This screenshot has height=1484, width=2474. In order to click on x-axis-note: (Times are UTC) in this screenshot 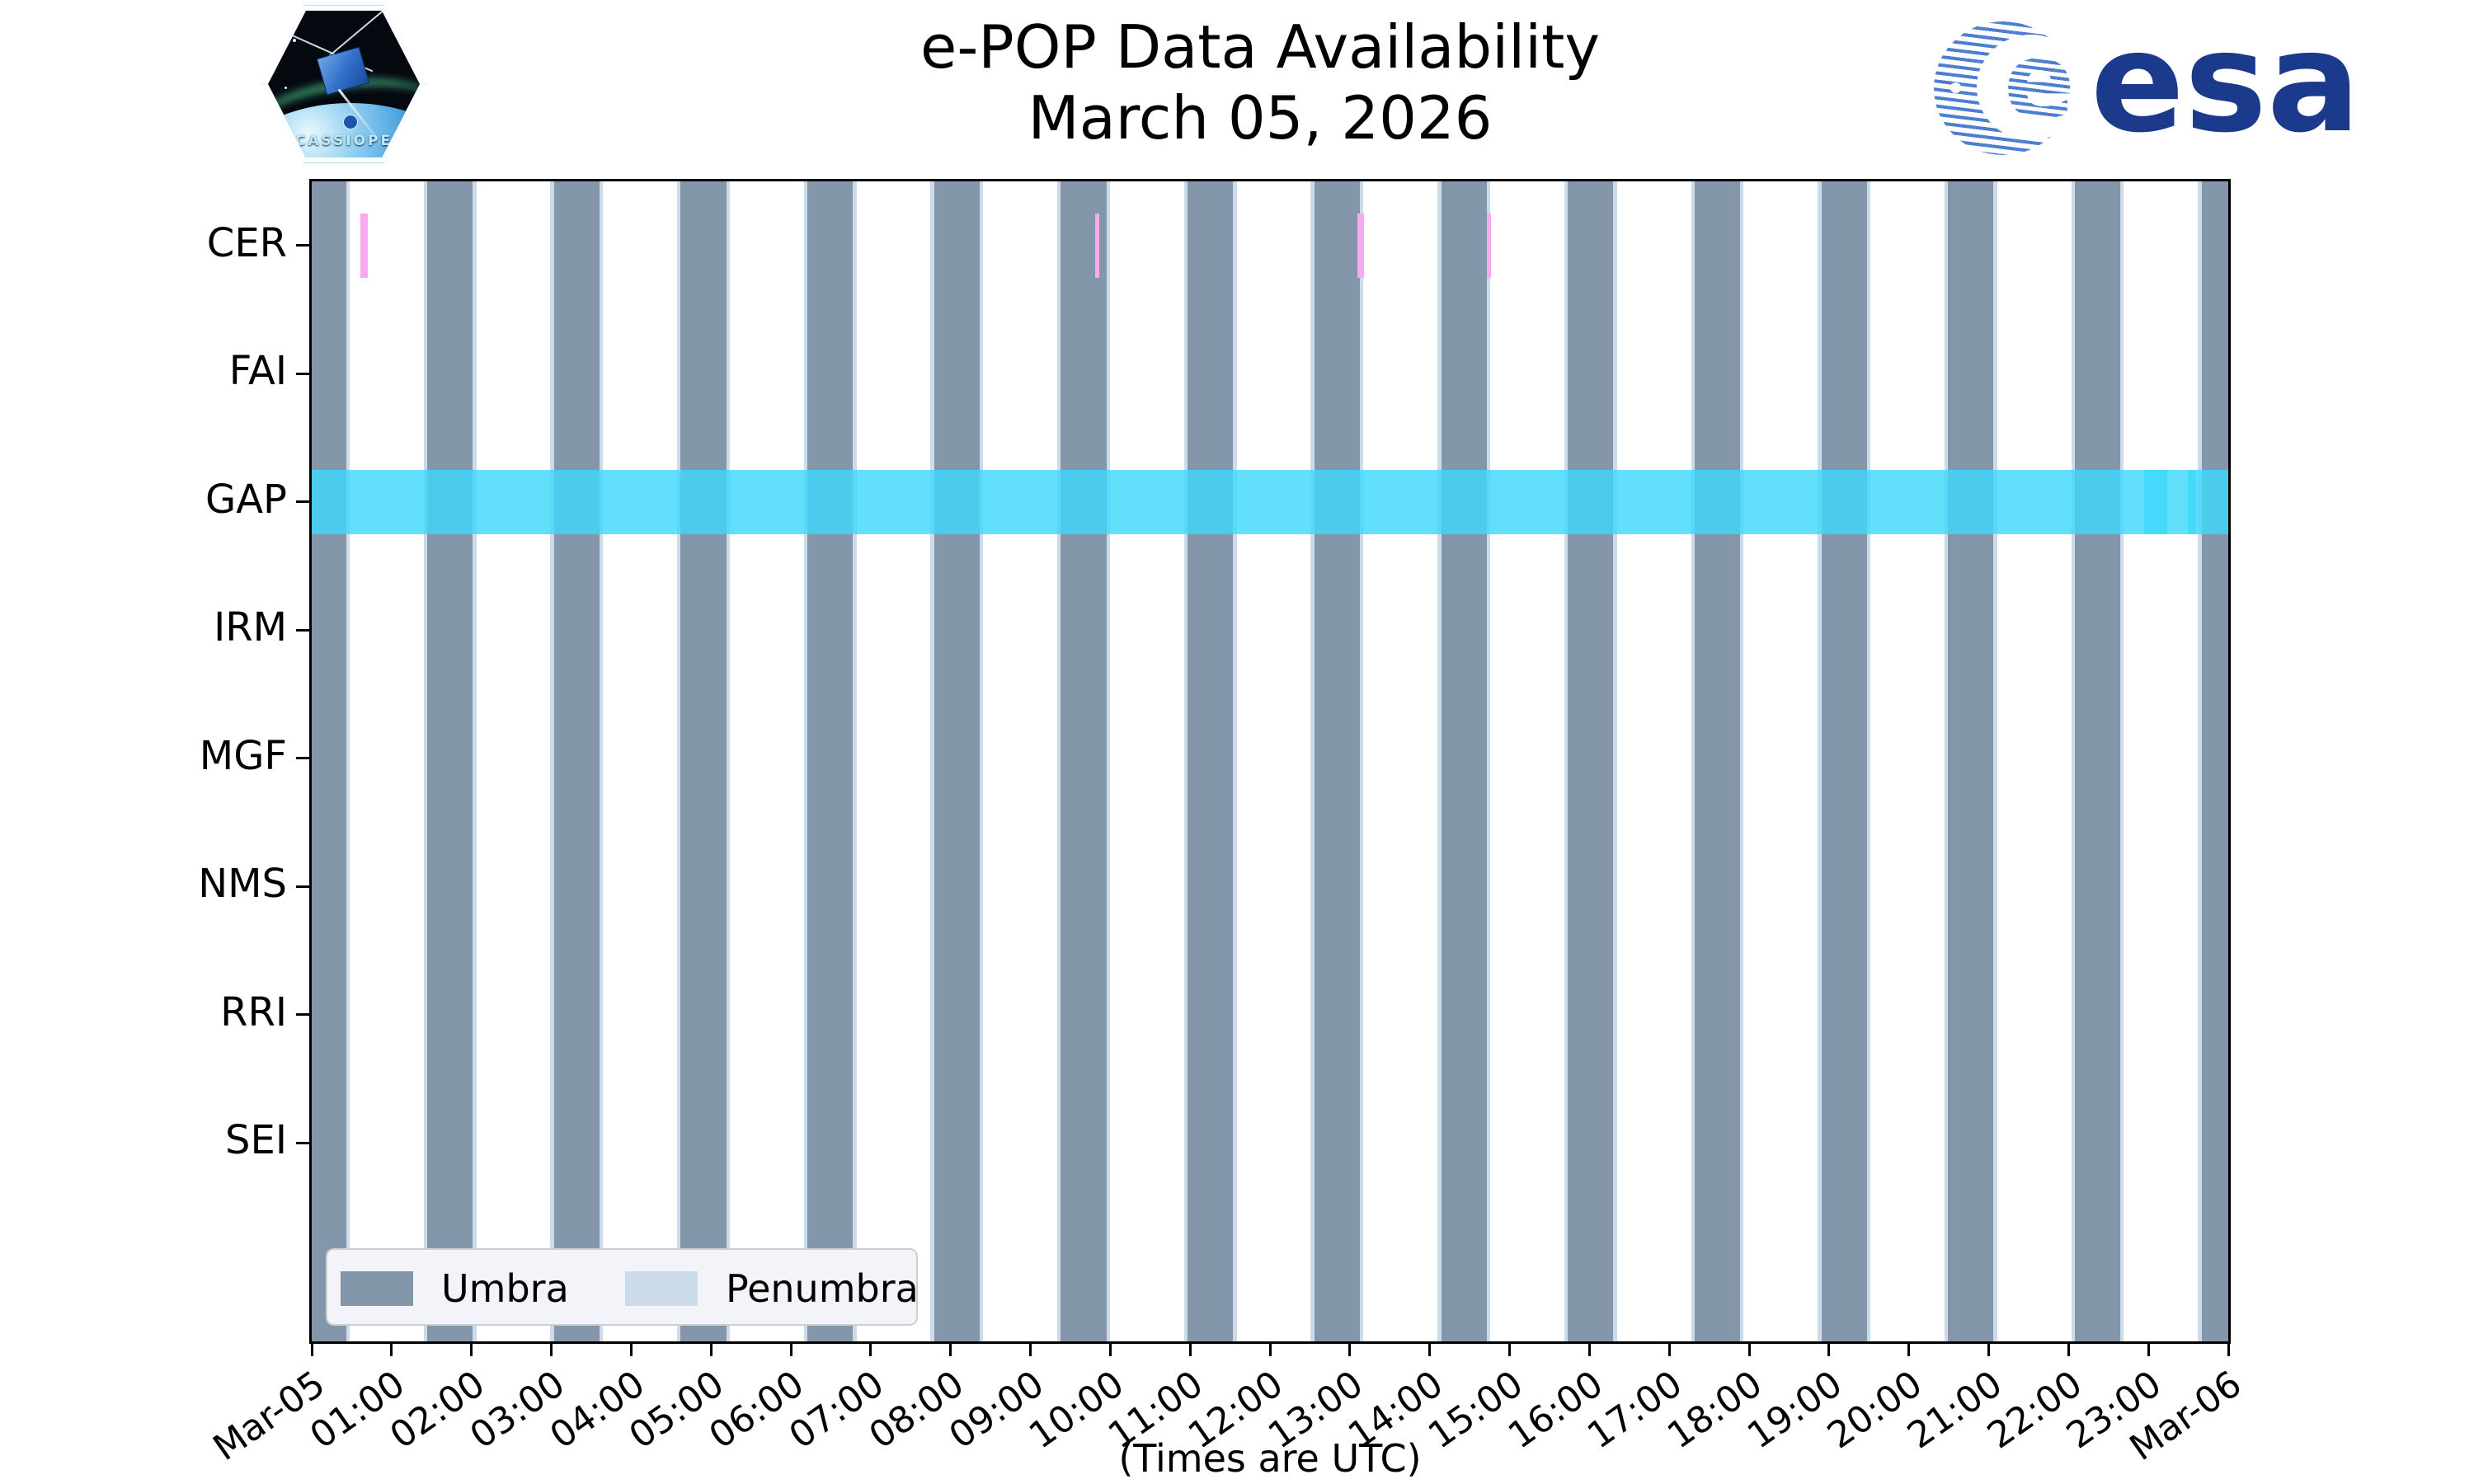, I will do `click(1270, 1458)`.